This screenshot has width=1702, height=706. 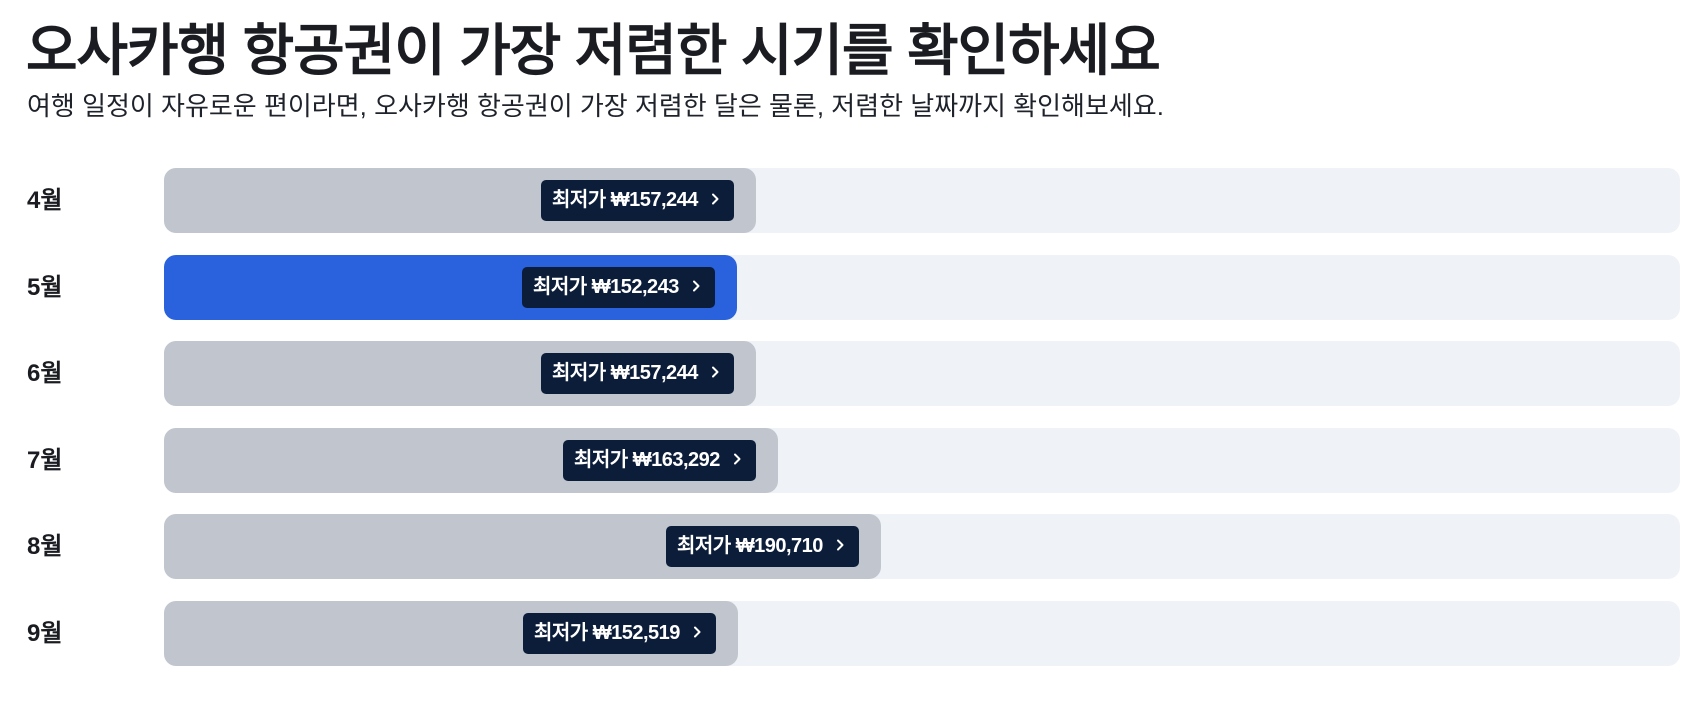 I want to click on price-tag-label: 최저가 ₩152,243, so click(x=606, y=286).